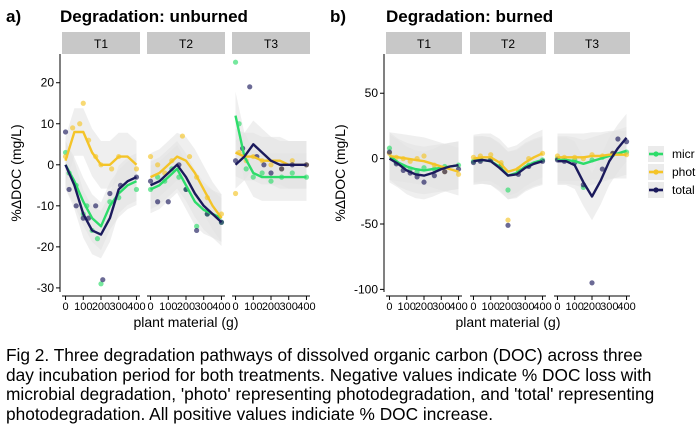 The width and height of the screenshot is (700, 432). I want to click on y-tick-label: 20, so click(48, 83).